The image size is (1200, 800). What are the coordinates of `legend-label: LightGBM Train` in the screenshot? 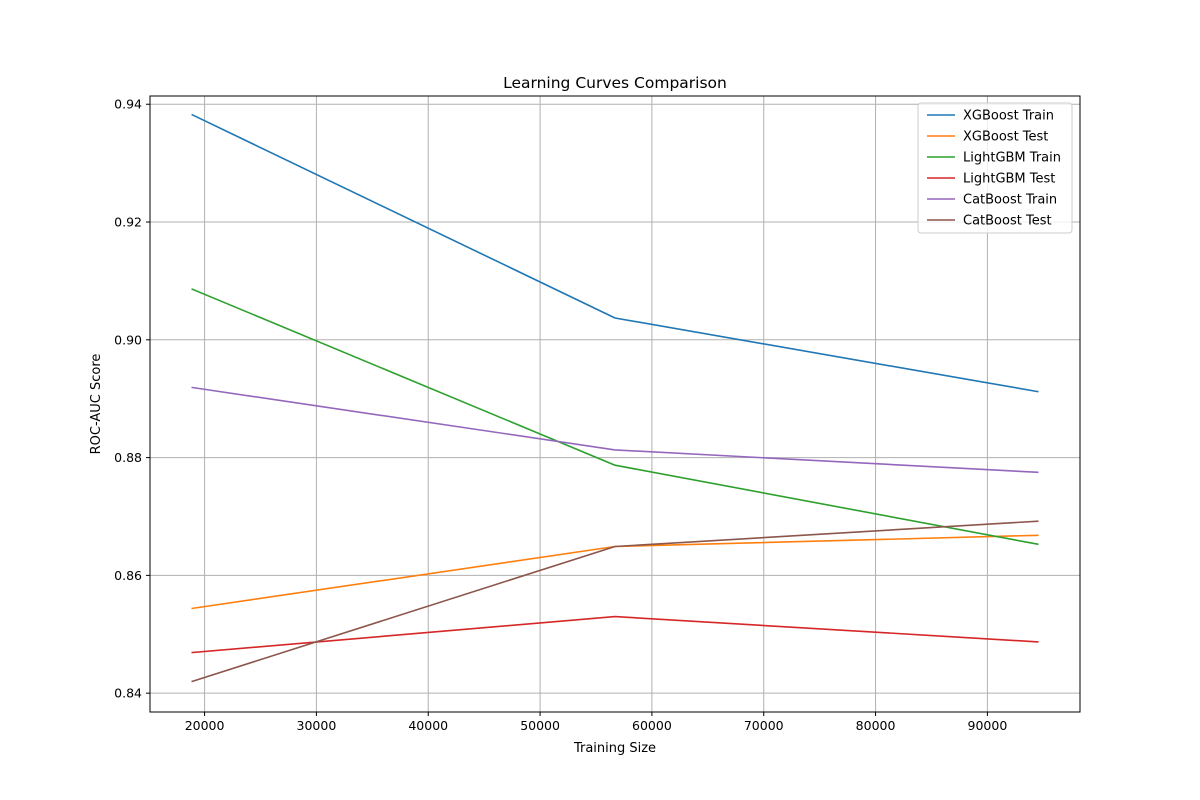 It's located at (1012, 158).